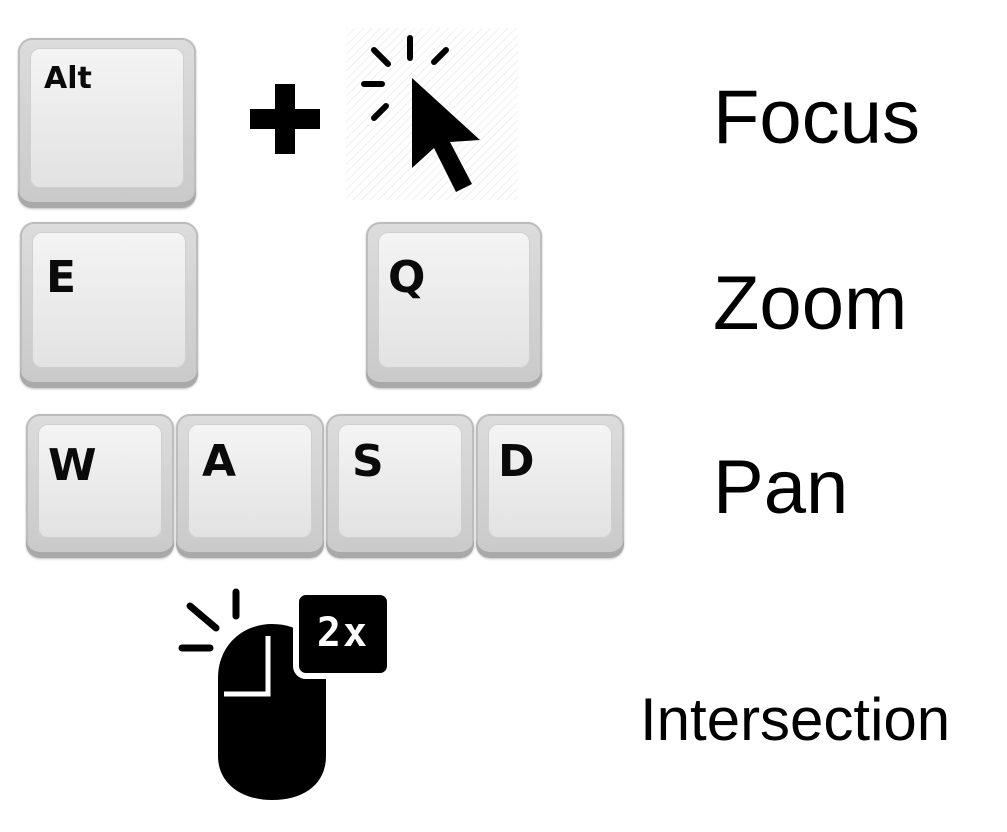 The width and height of the screenshot is (1007, 832). Describe the element at coordinates (285, 119) in the screenshot. I see `plus-icon` at that location.